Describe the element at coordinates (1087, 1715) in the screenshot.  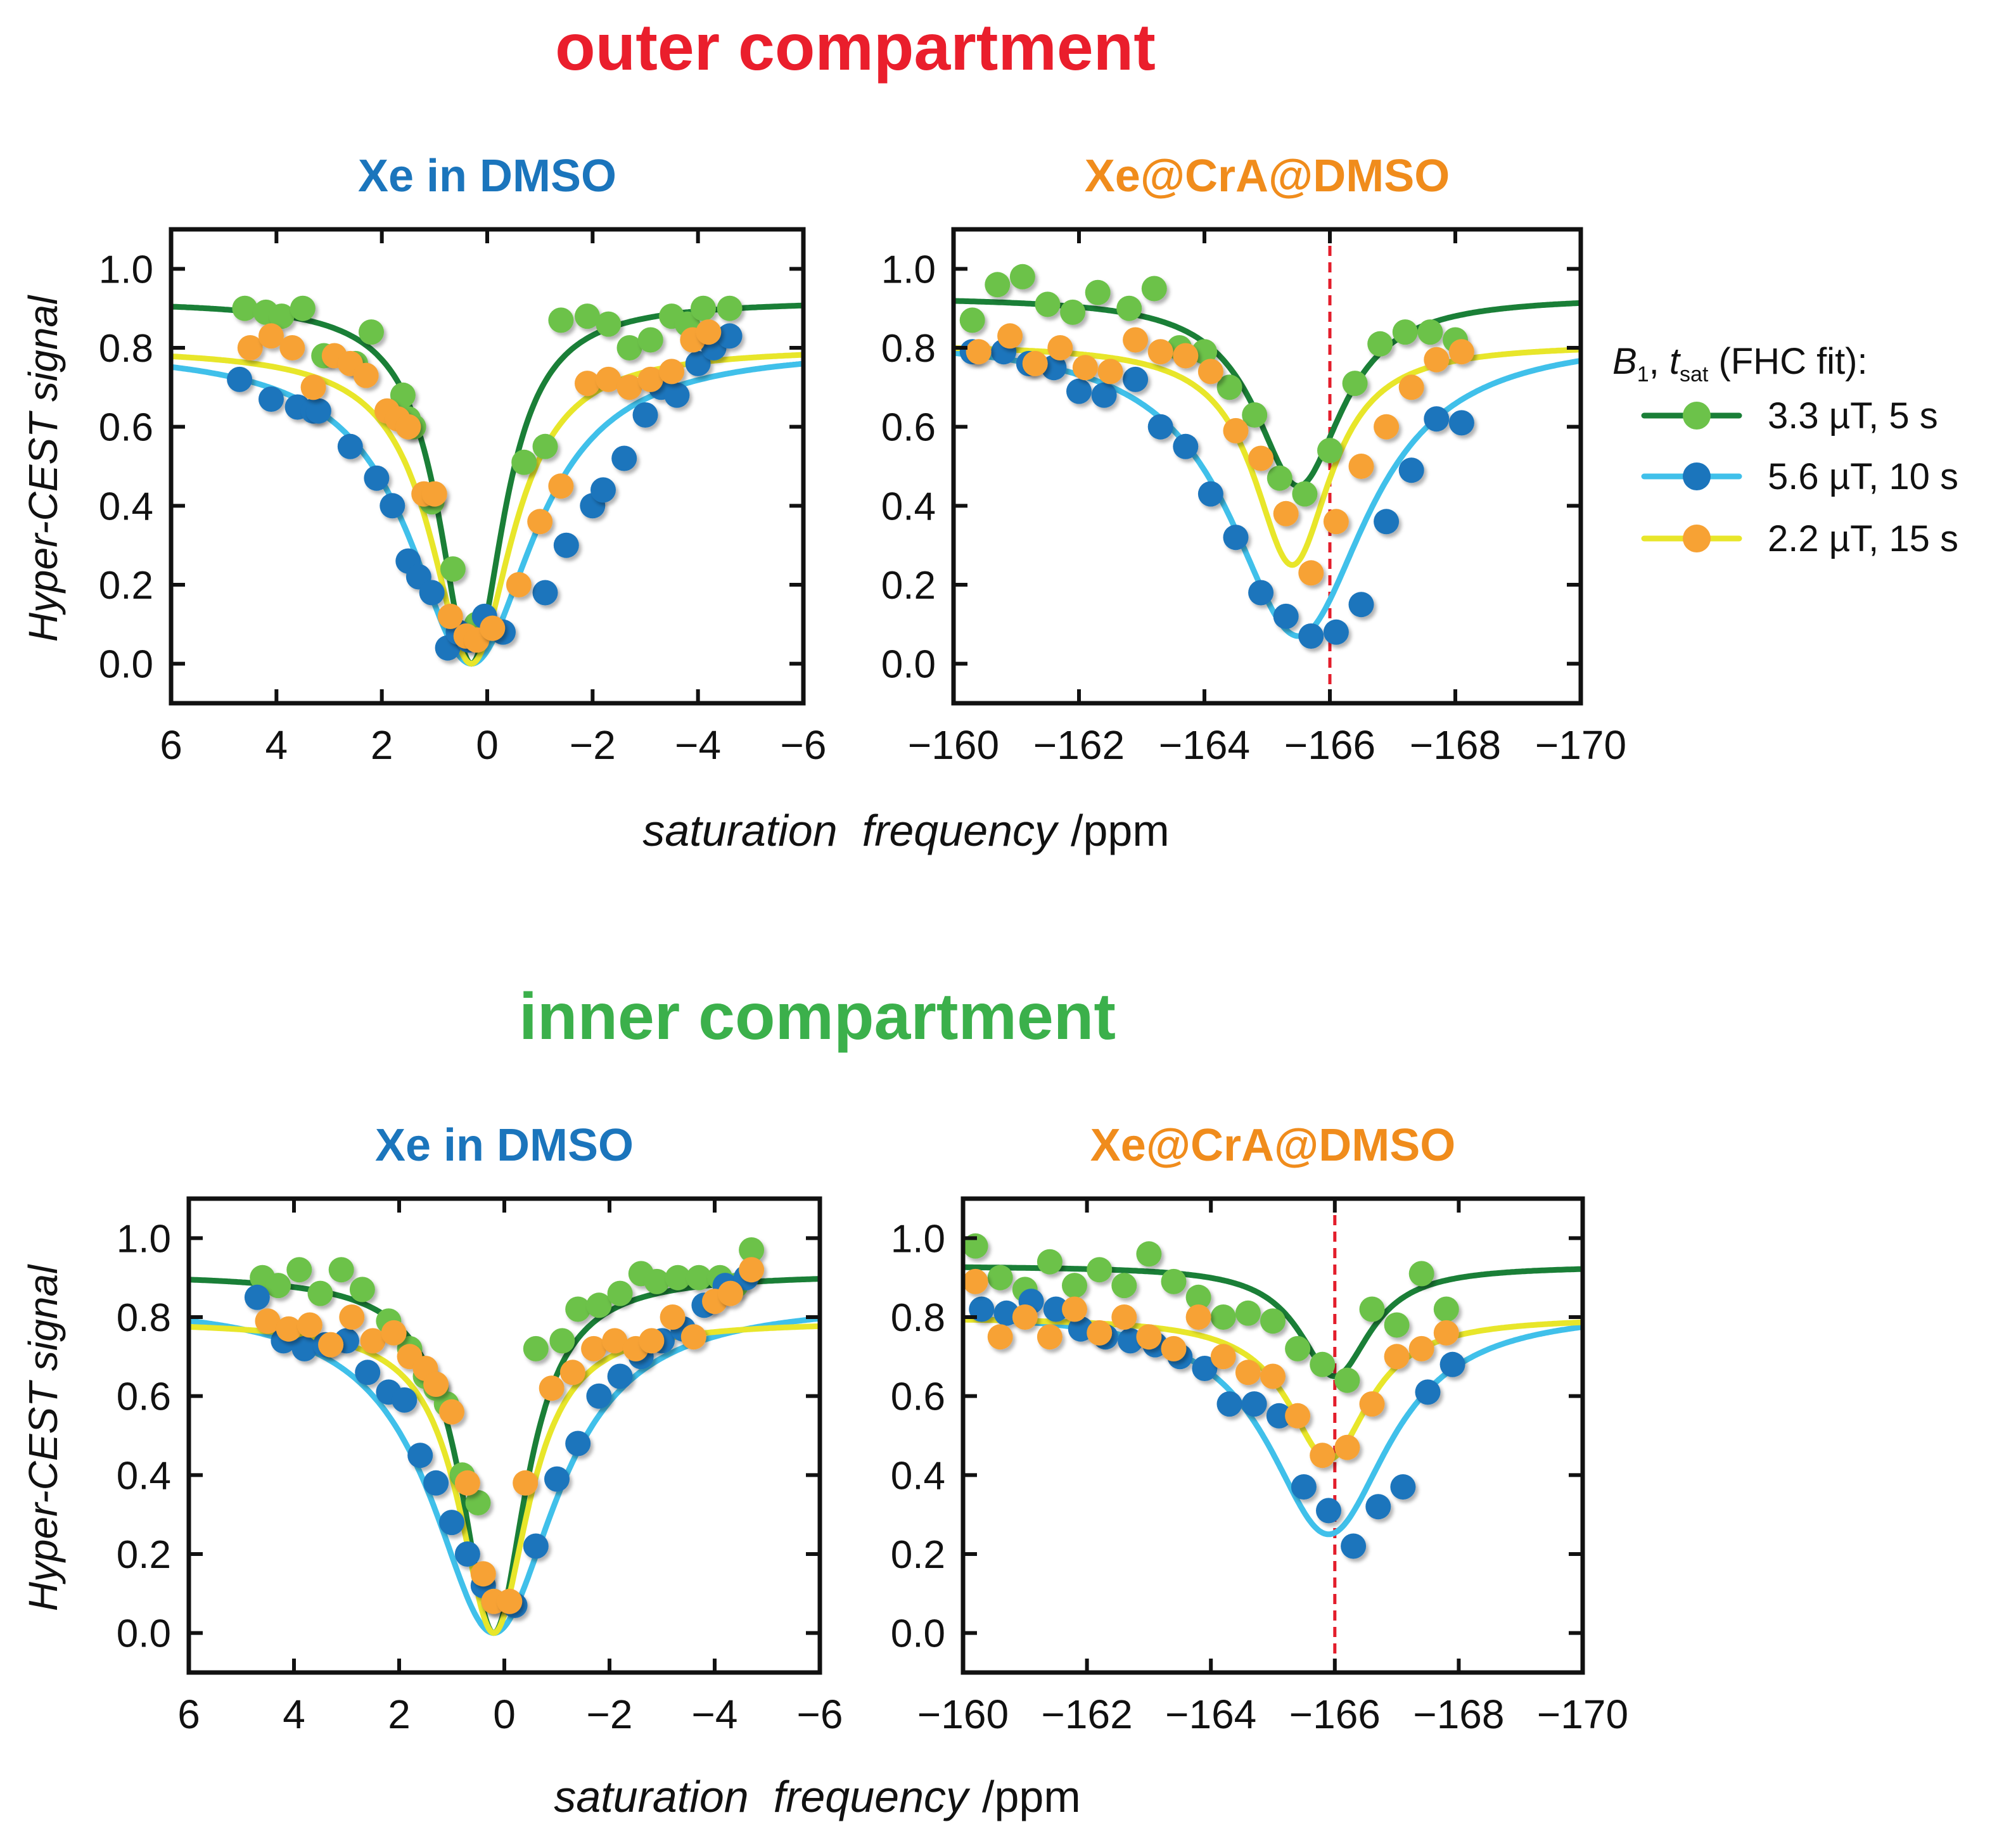
I see `x-tick-label: −162` at that location.